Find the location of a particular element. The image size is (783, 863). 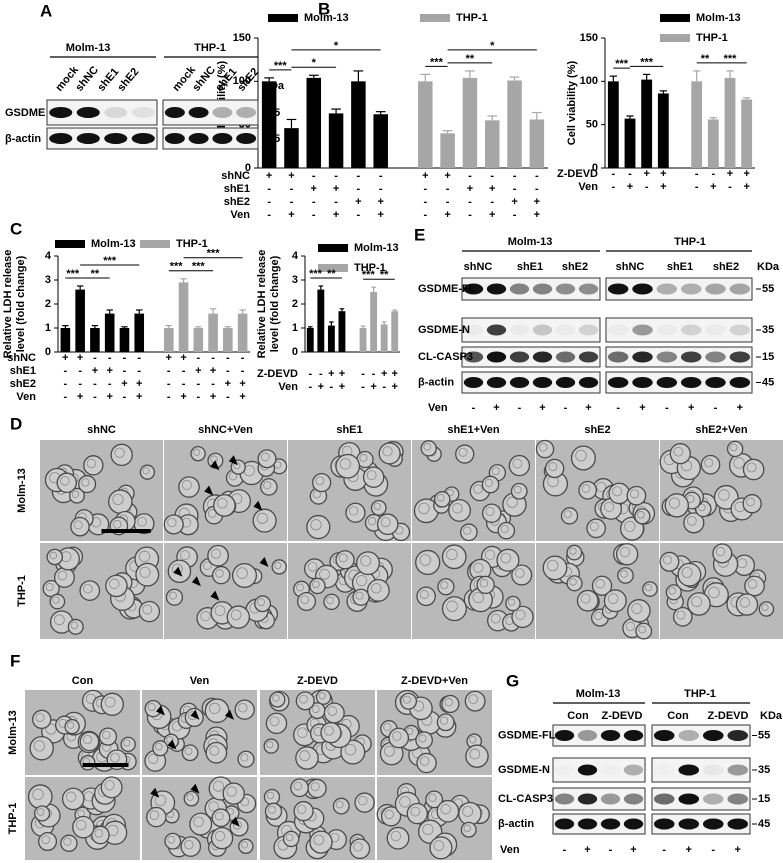

panel-letter: G is located at coordinates (512, 680).